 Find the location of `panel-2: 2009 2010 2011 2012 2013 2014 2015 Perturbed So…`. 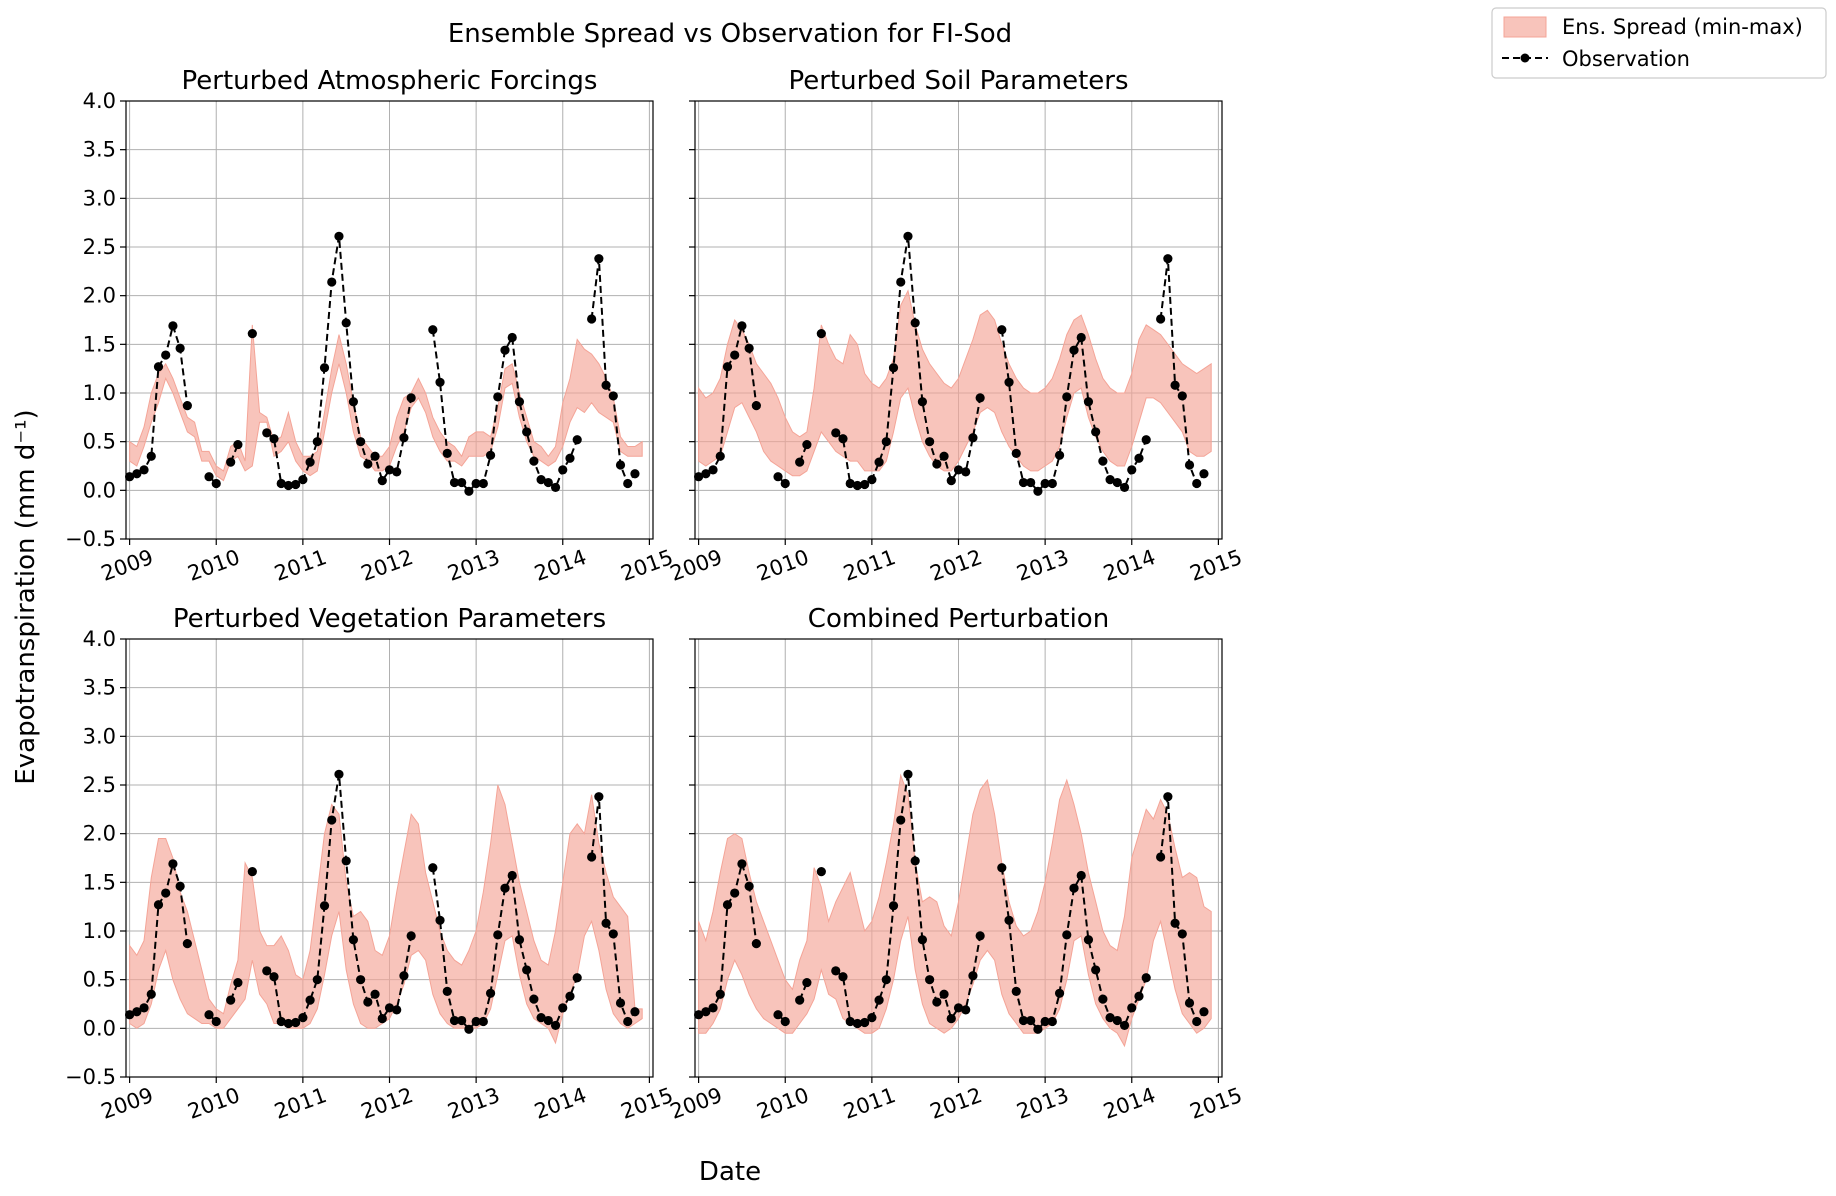

panel-2: 2009 2010 2011 2012 2013 2014 2015 Perturbed So… is located at coordinates (956, 326).